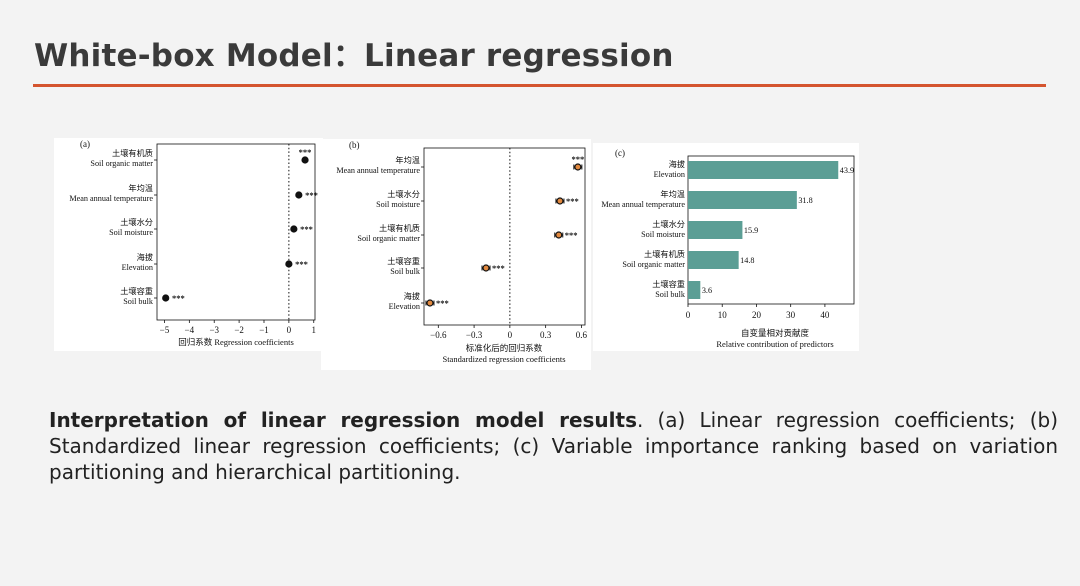 The image size is (1080, 586). I want to click on x-axis-title-en: Standardized regression coefficients, so click(503, 359).